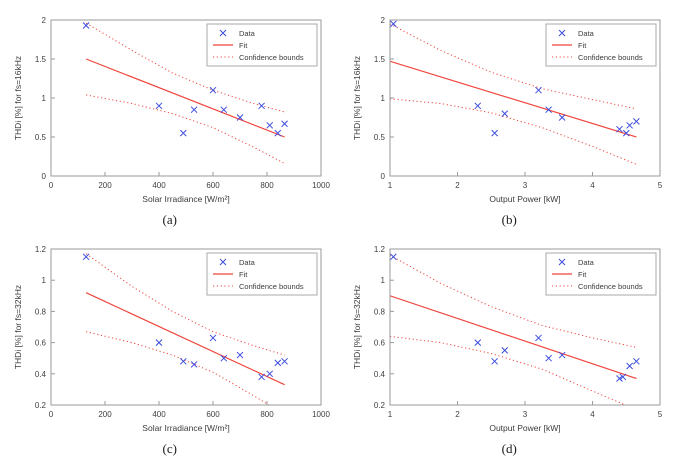  I want to click on chart-d-caption: (d), so click(509, 448).